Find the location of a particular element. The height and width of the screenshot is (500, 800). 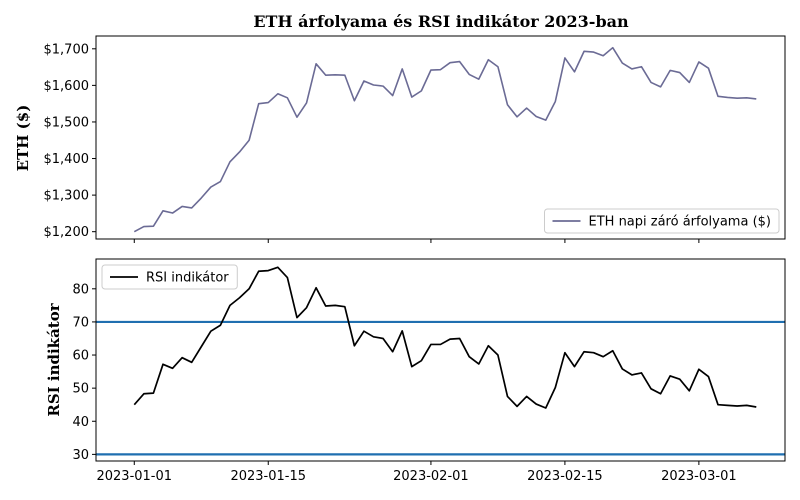

price-axis-label: ETH ($) is located at coordinates (23, 138).